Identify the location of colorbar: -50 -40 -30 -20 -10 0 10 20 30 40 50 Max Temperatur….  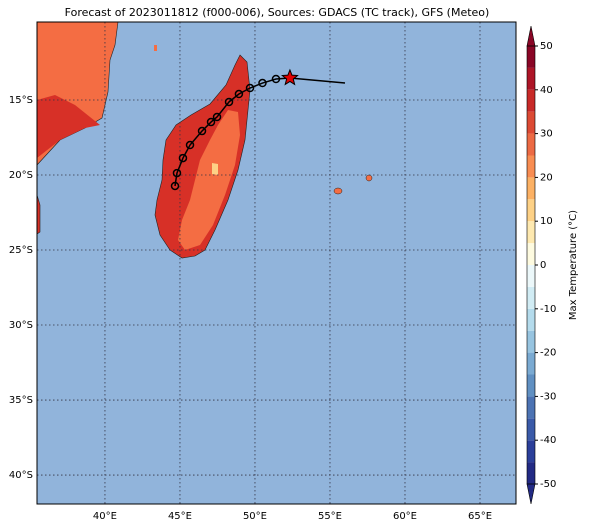
(552, 265).